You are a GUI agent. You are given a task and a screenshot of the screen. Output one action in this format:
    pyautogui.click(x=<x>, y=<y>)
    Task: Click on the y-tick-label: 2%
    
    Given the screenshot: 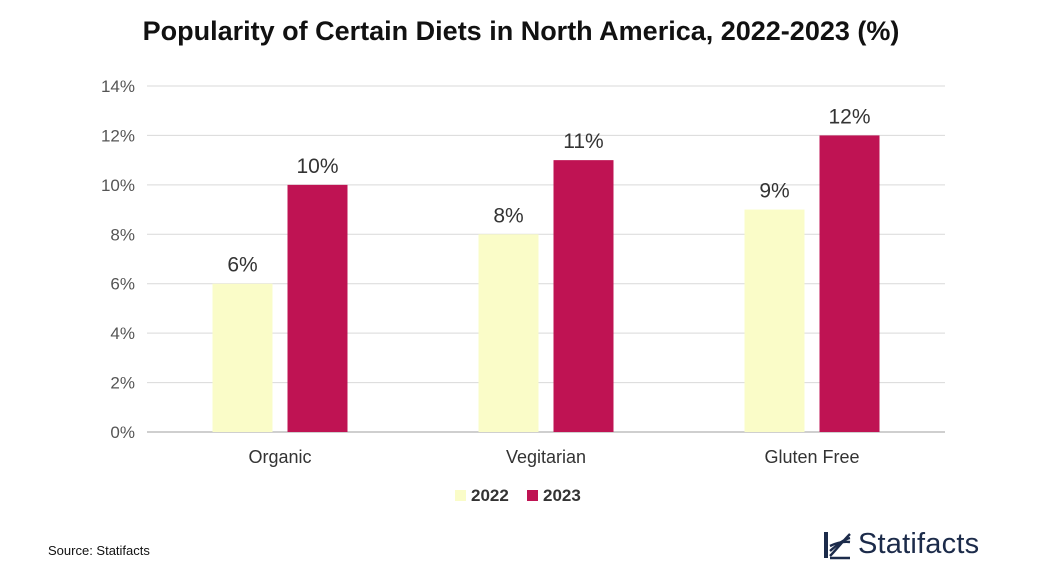 What is the action you would take?
    pyautogui.click(x=122, y=383)
    